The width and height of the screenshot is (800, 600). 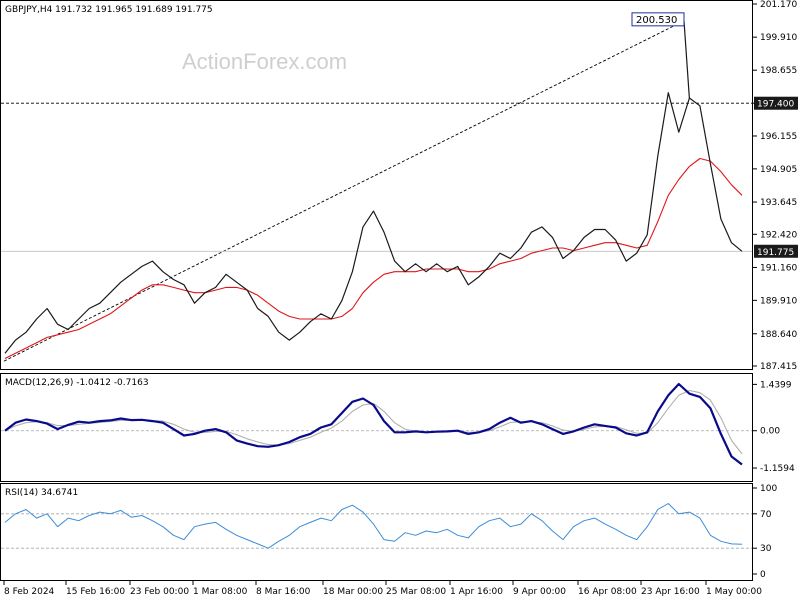 I want to click on macd-y-tick-label: 0.00, so click(x=770, y=432).